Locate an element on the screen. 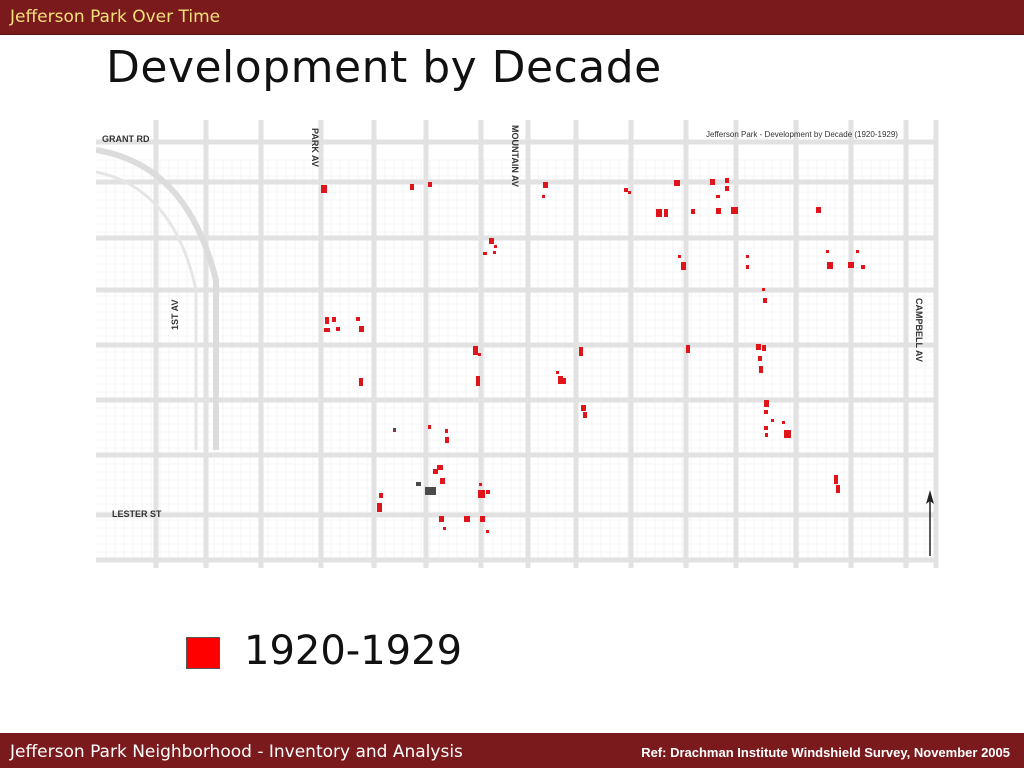 The image size is (1024, 768). legend-label: 1920-1929 is located at coordinates (353, 651).